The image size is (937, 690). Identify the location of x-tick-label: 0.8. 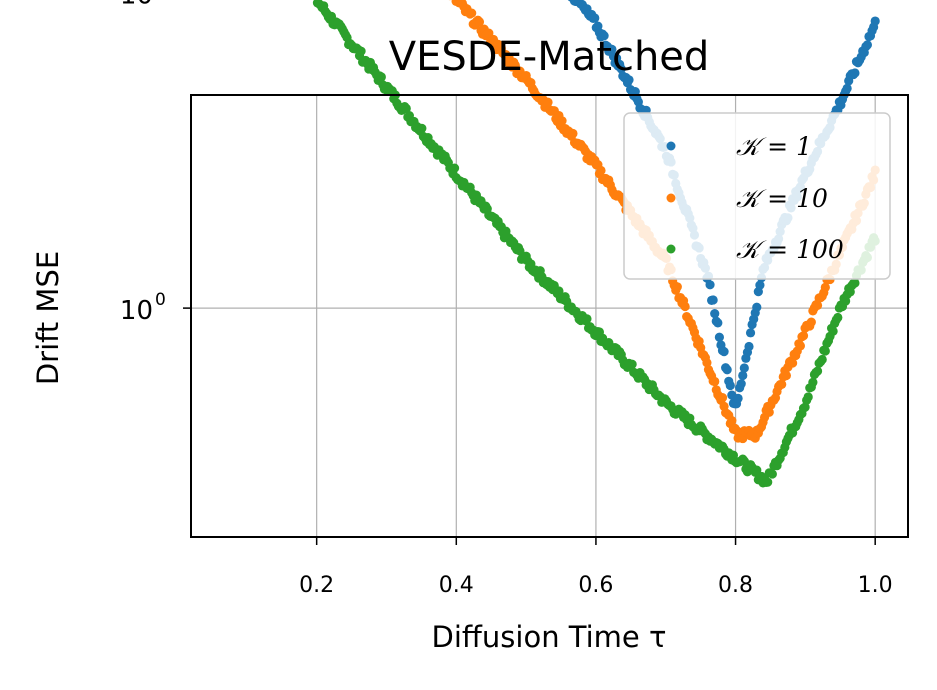
(735, 585).